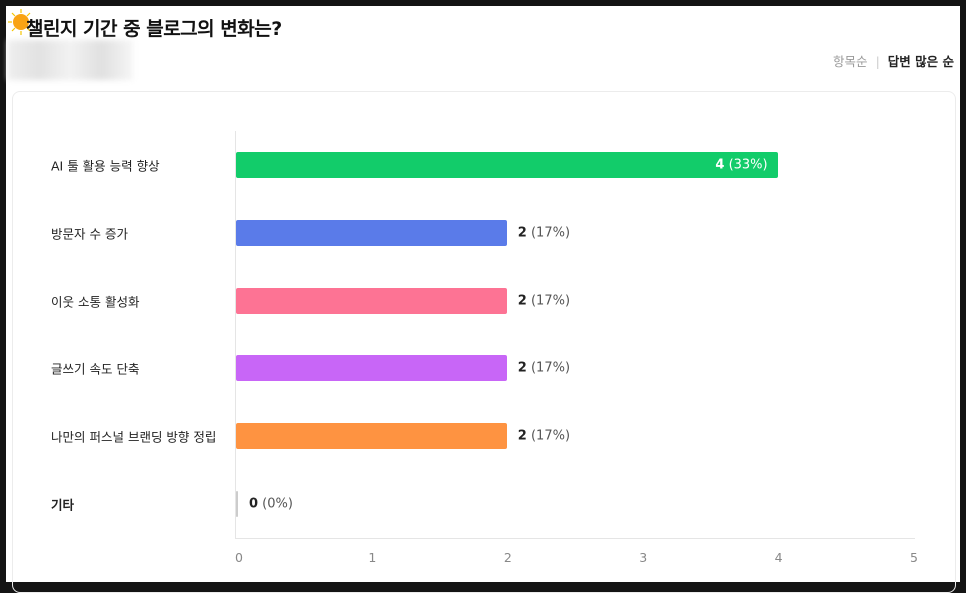  What do you see at coordinates (235, 334) in the screenshot?
I see `y-axis-line` at bounding box center [235, 334].